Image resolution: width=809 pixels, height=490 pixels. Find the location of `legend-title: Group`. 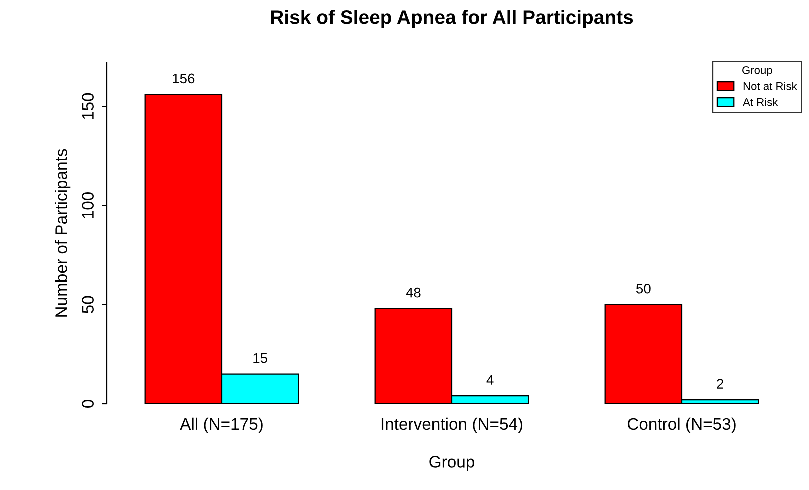

legend-title: Group is located at coordinates (757, 71).